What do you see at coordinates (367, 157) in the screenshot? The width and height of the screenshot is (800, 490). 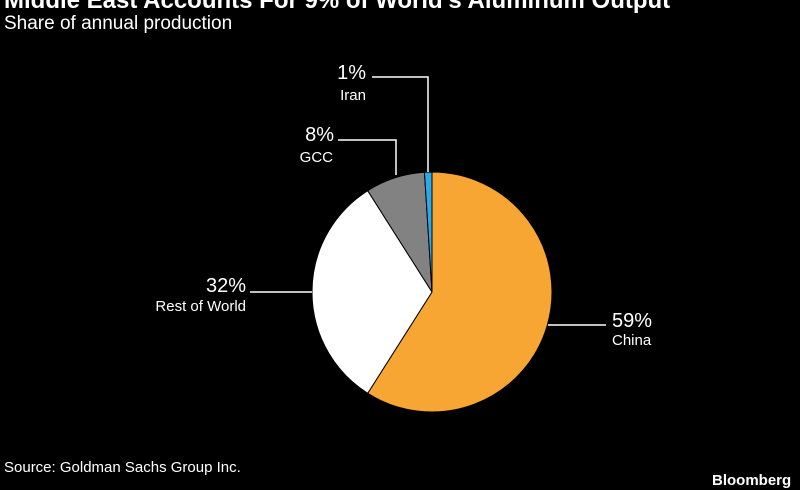 I see `leader-line-gcc` at bounding box center [367, 157].